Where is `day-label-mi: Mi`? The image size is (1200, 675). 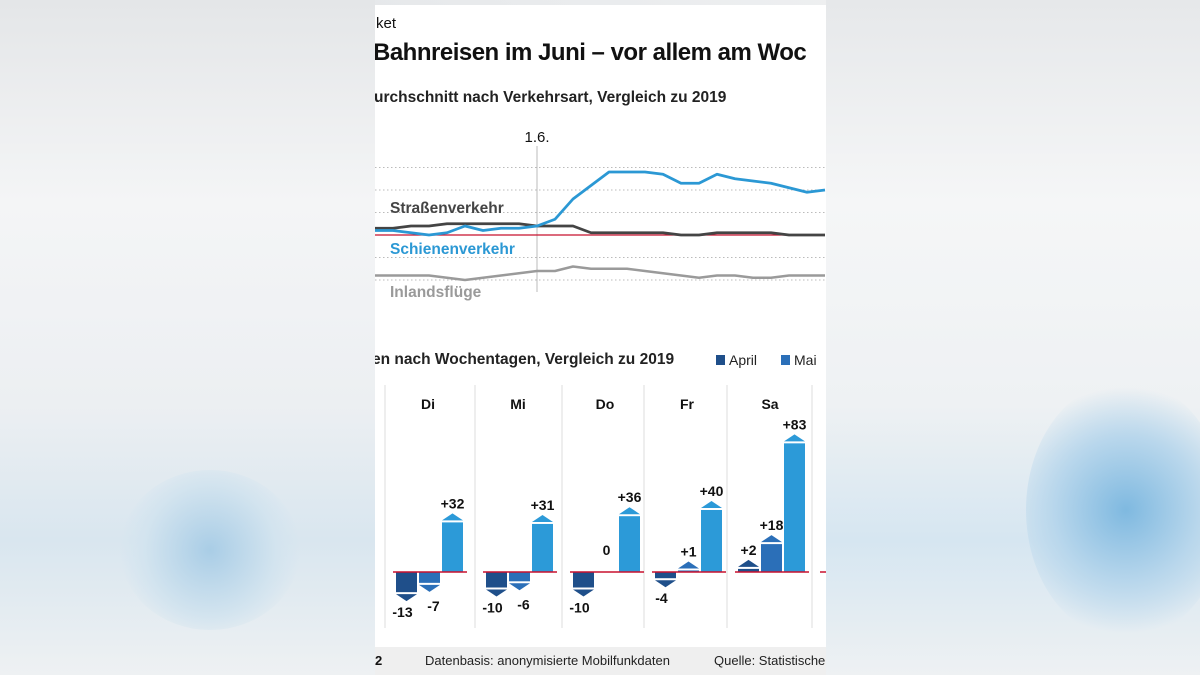
day-label-mi: Mi is located at coordinates (518, 404).